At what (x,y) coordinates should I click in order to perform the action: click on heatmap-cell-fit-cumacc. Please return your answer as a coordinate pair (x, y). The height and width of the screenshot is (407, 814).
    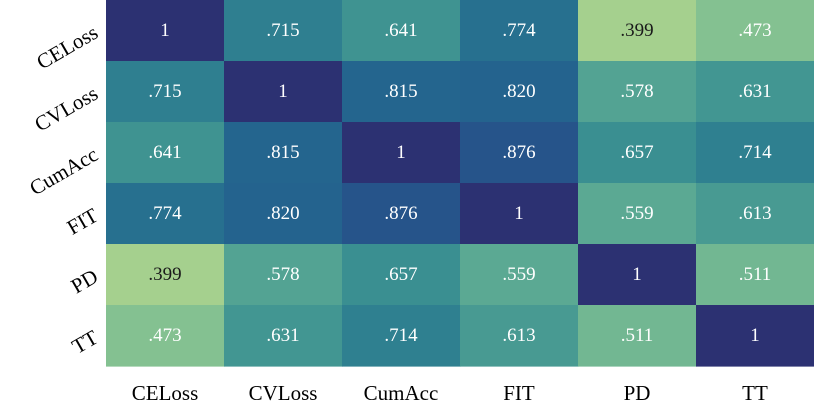
    Looking at the image, I should click on (401, 214).